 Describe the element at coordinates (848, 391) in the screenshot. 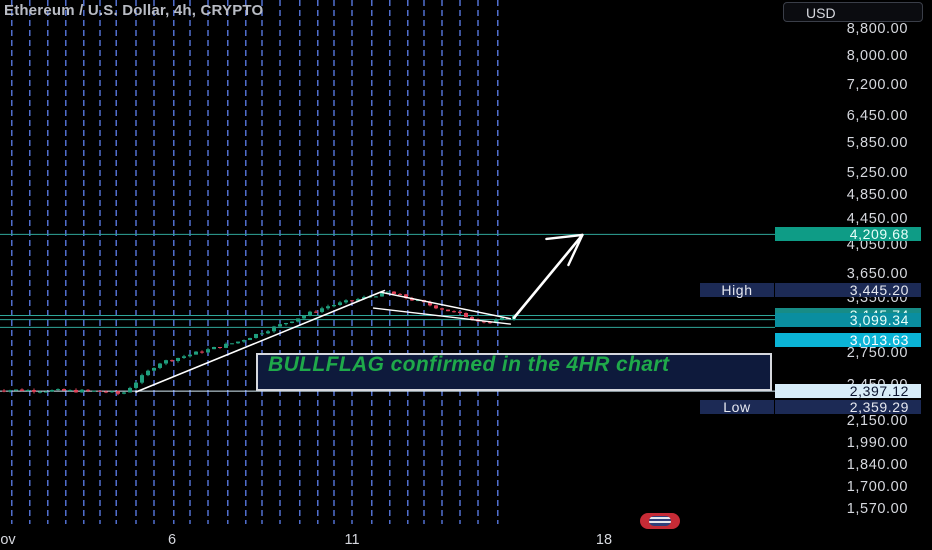

I see `level-tag: 2,397.12` at that location.